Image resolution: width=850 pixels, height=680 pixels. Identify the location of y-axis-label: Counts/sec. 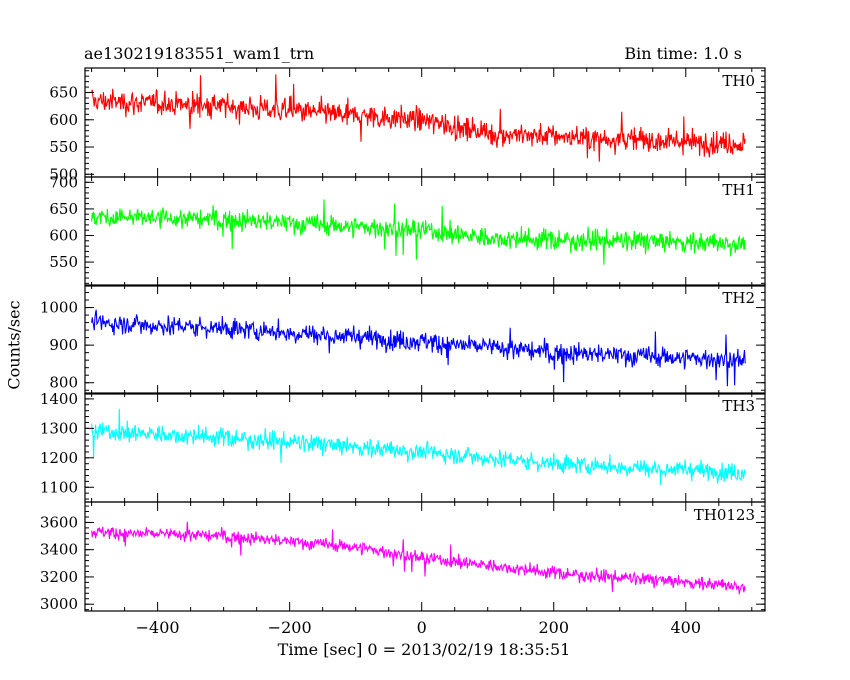
(14, 345).